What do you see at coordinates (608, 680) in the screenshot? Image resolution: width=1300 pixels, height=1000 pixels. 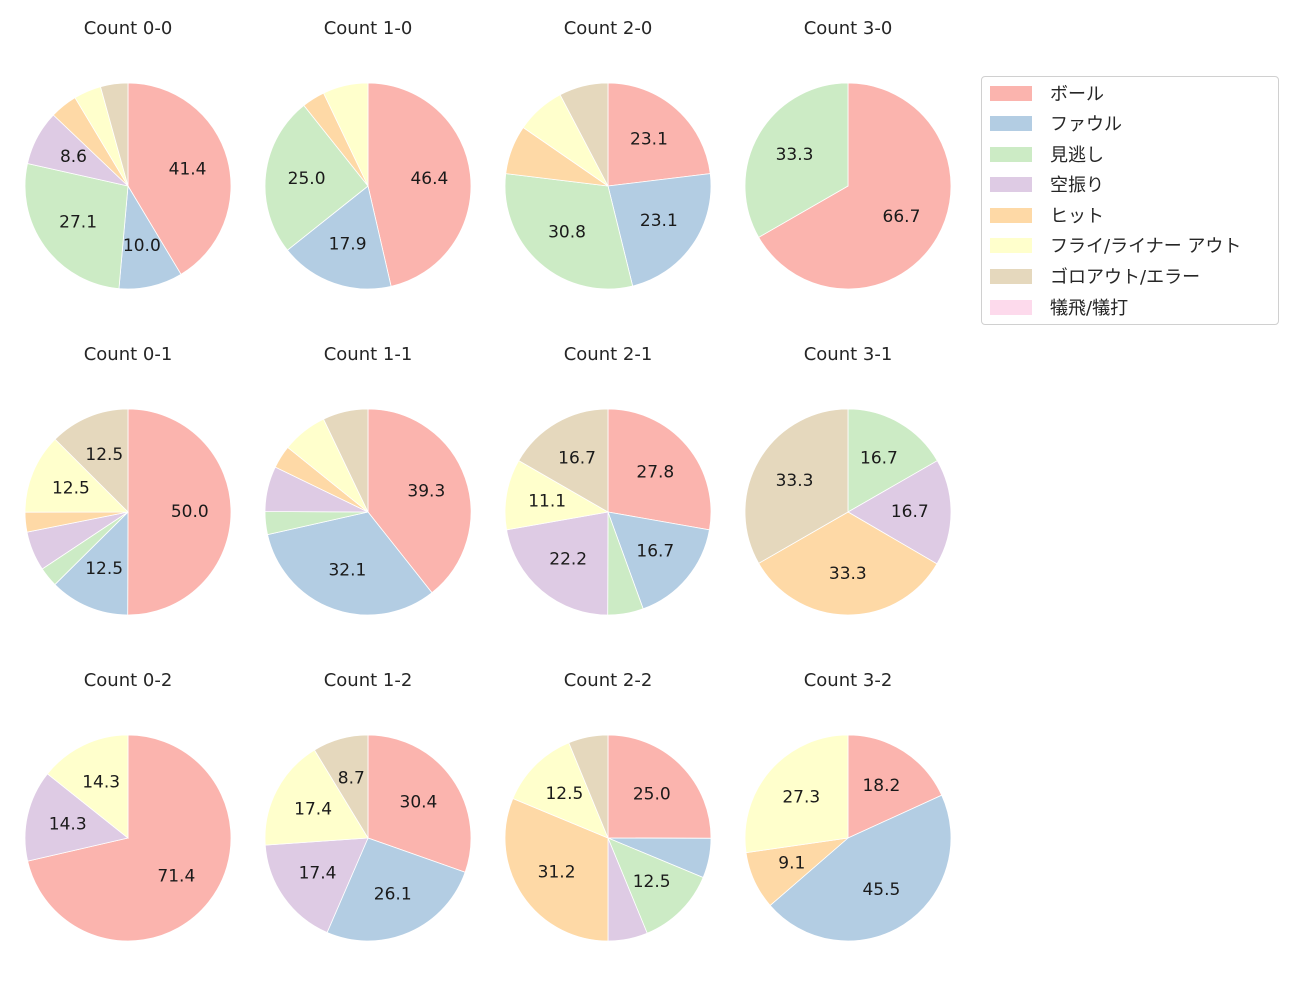 I see `pie-title: Count 2-2` at bounding box center [608, 680].